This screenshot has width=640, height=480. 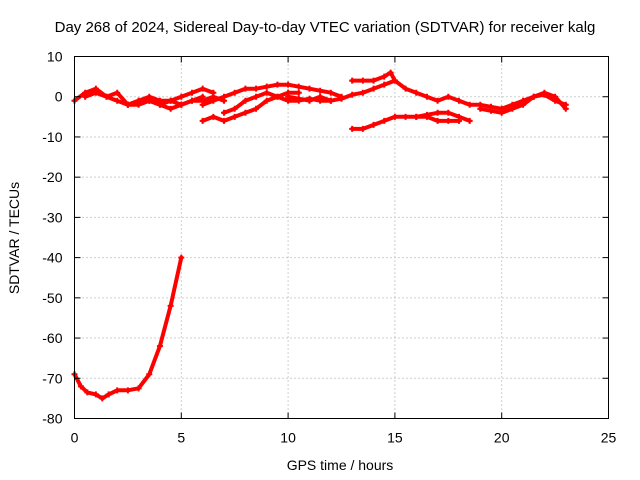 I want to click on series-track-c, so click(x=176, y=102).